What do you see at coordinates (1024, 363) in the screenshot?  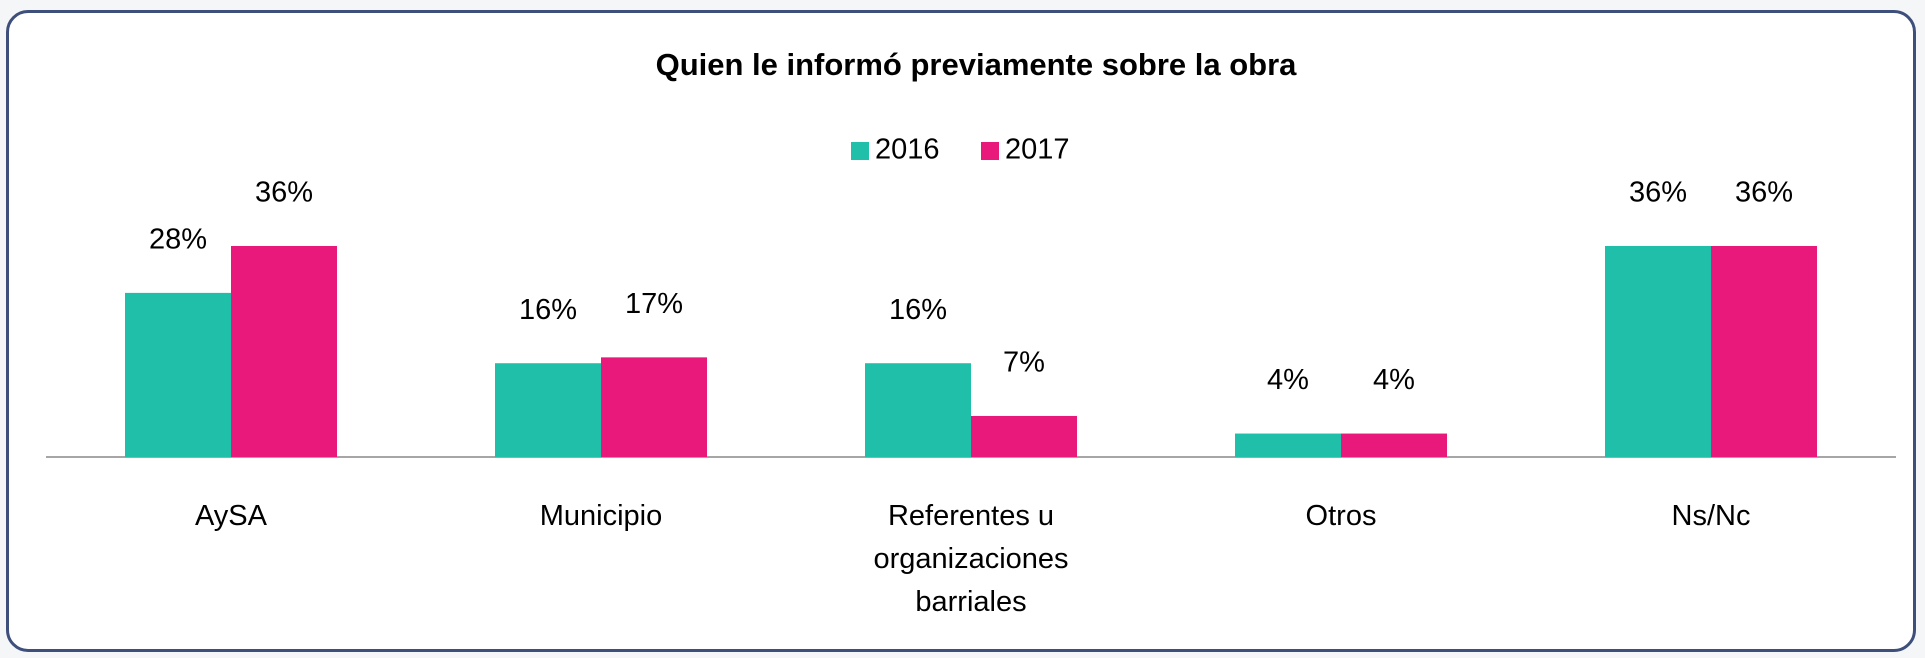 I see `data-label: 7%` at bounding box center [1024, 363].